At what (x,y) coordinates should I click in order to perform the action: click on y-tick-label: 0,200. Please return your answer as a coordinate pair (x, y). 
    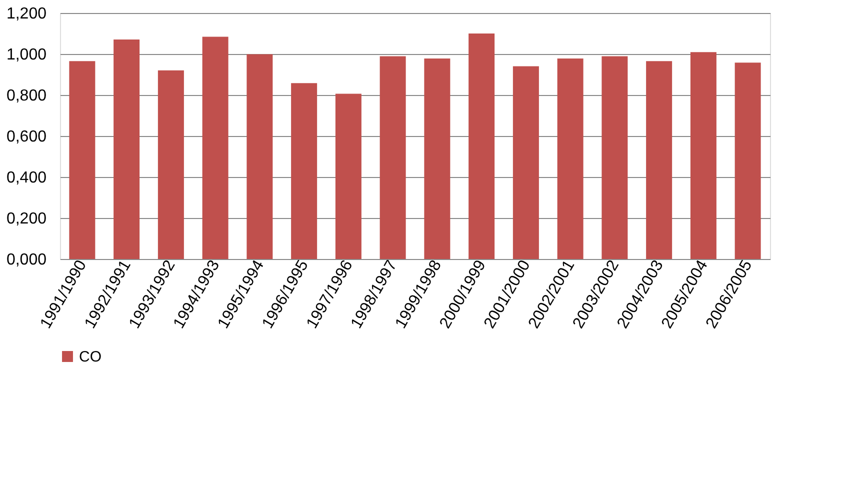
    Looking at the image, I should click on (26, 219).